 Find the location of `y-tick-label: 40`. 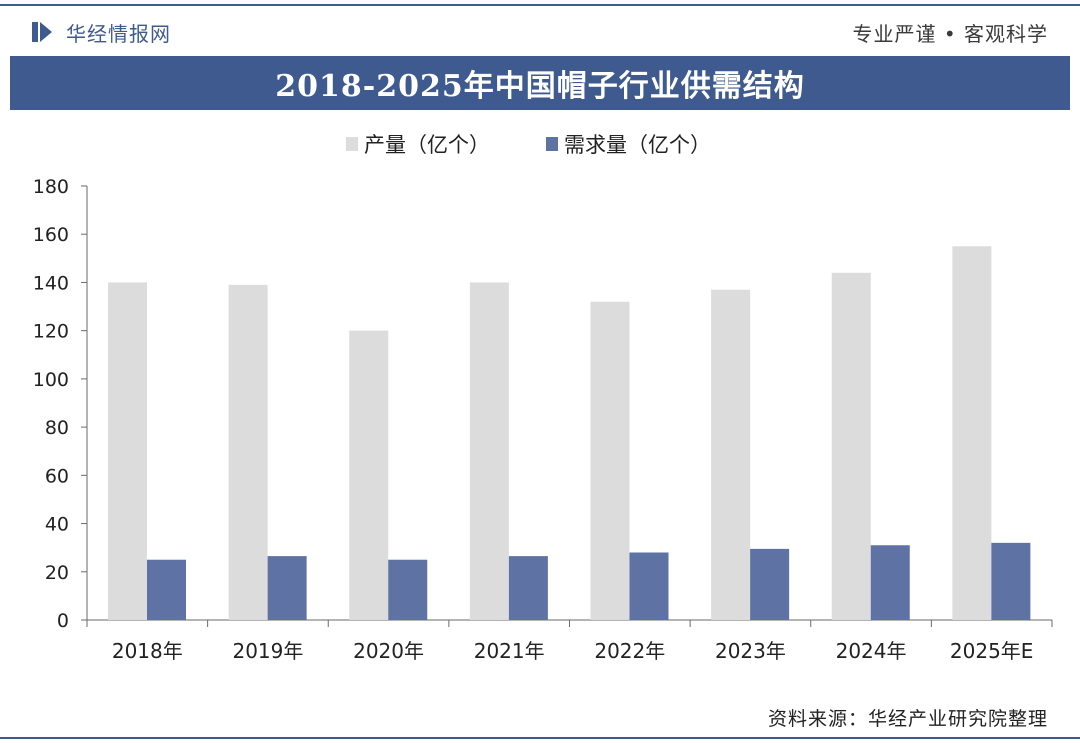

y-tick-label: 40 is located at coordinates (57, 525).